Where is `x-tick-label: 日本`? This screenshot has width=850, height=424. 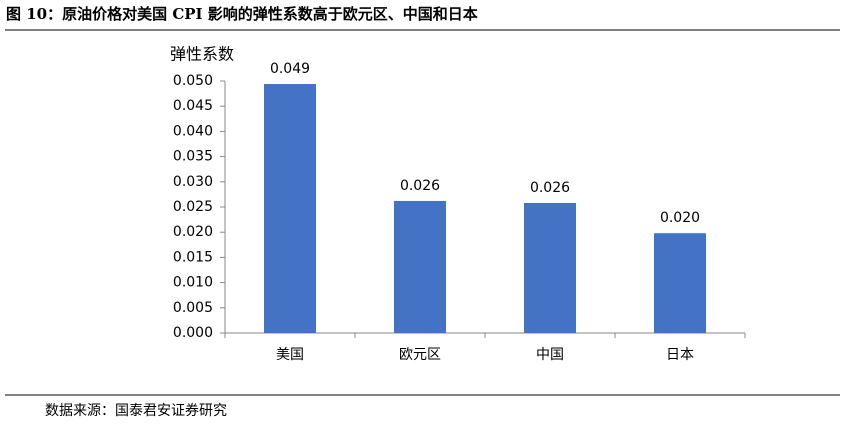 x-tick-label: 日本 is located at coordinates (680, 355).